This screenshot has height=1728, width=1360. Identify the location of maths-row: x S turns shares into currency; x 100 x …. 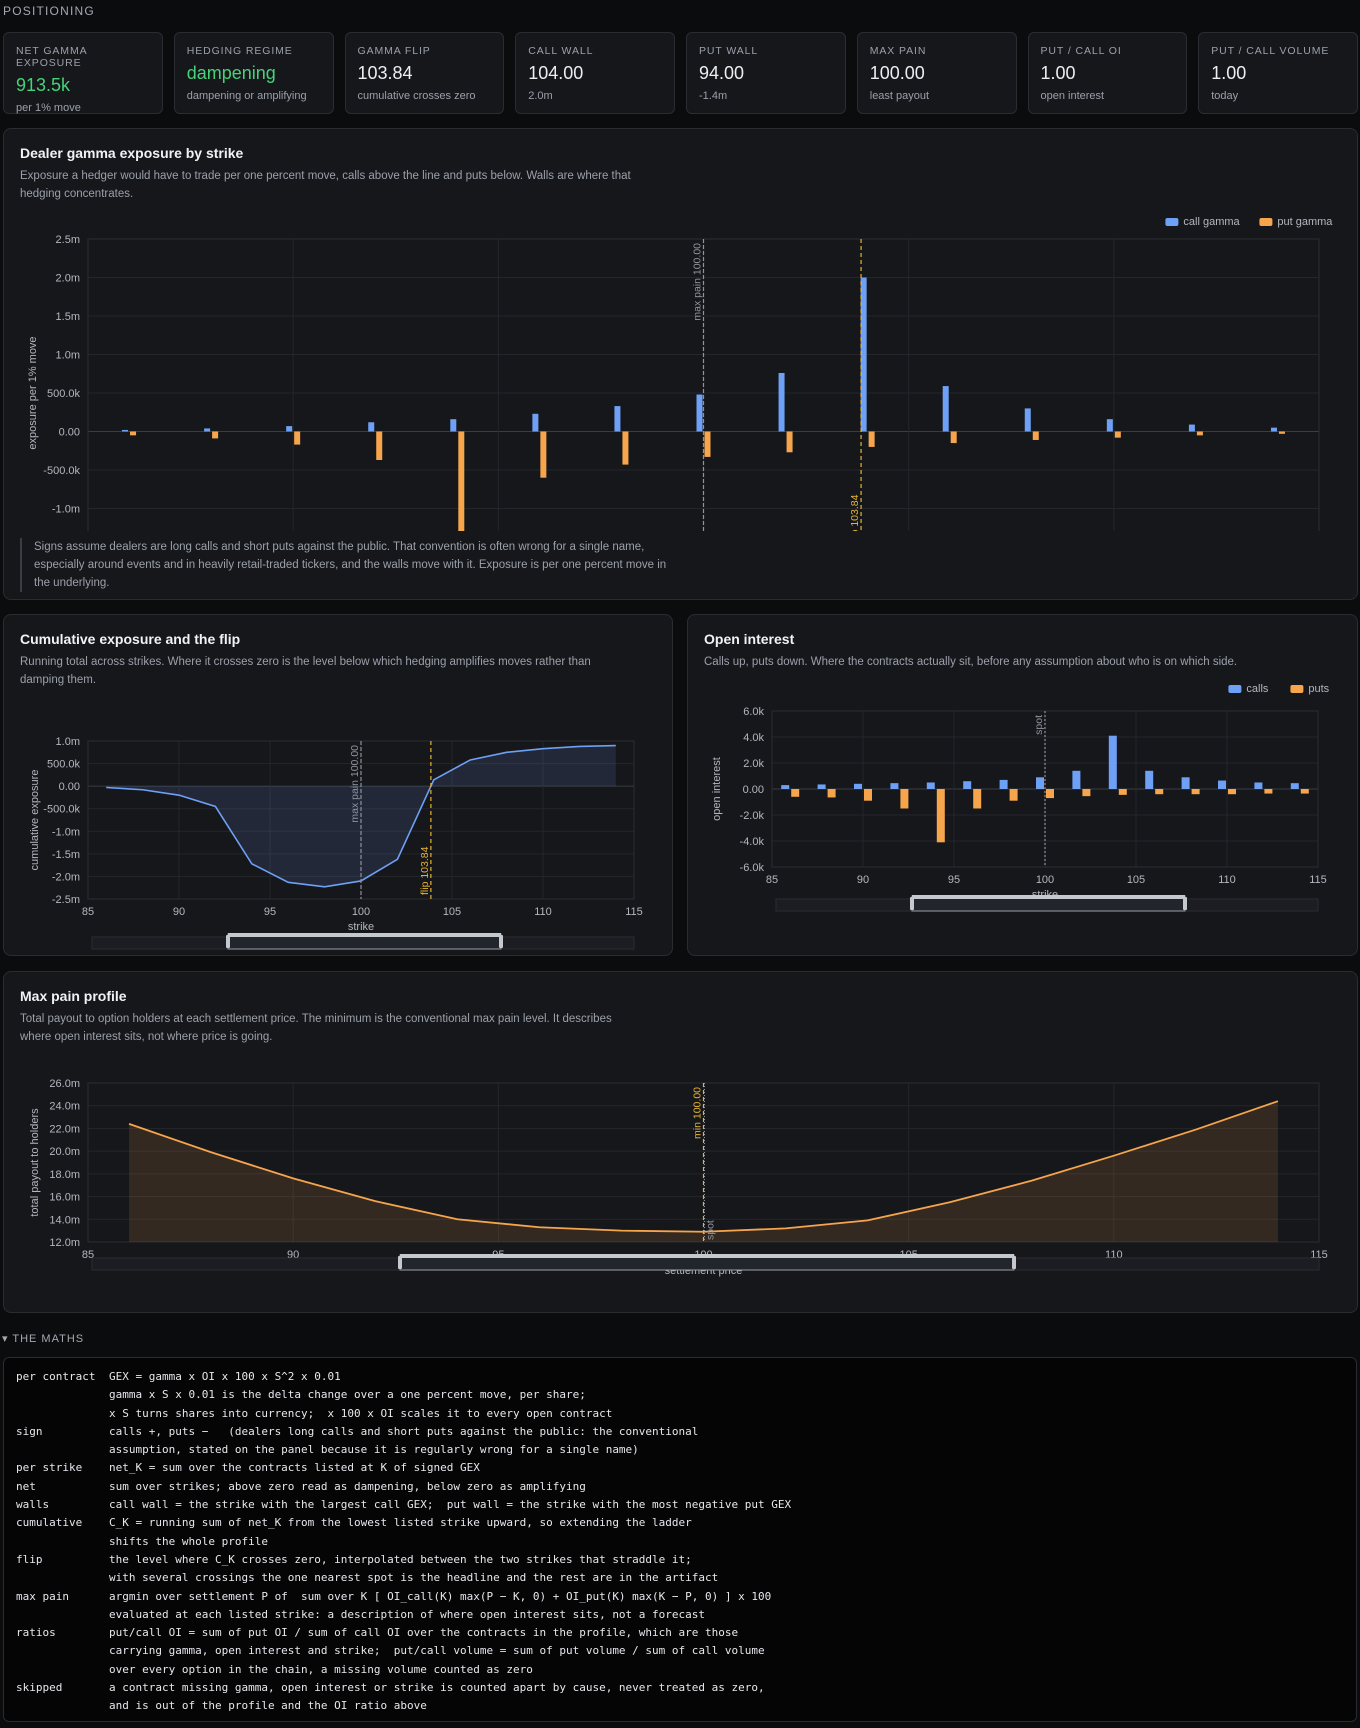
(680, 1414).